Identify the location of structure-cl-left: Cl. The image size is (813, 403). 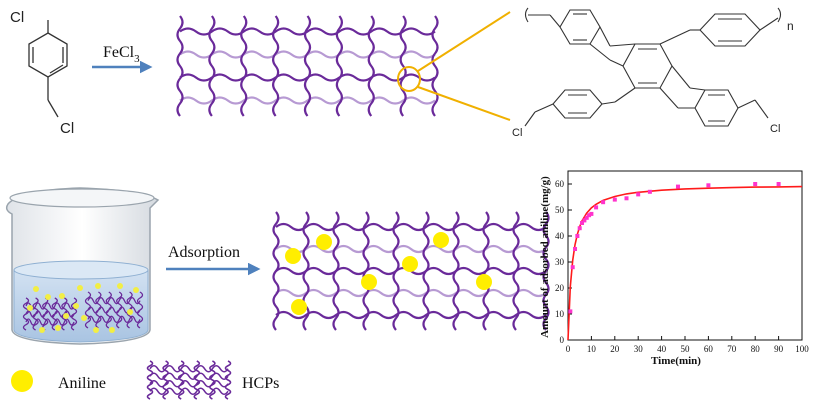
(517, 133).